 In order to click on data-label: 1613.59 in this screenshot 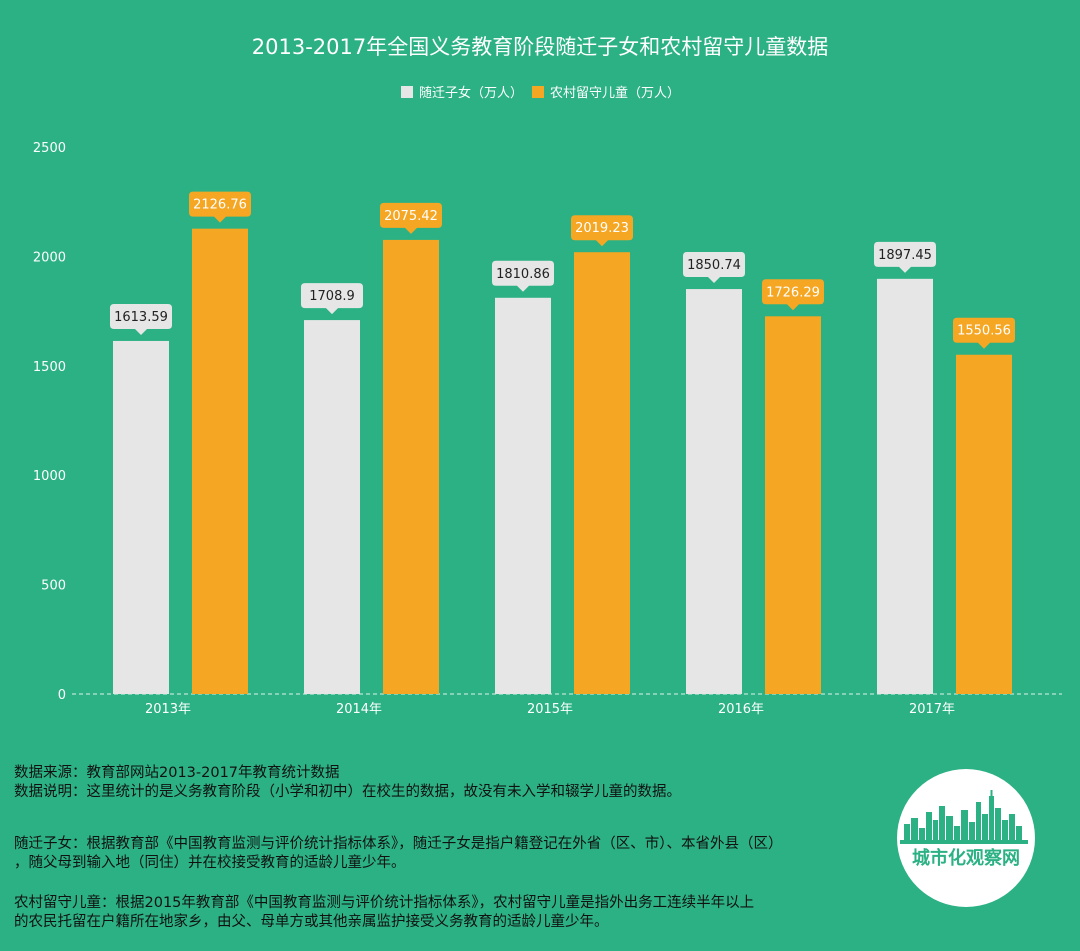, I will do `click(141, 317)`.